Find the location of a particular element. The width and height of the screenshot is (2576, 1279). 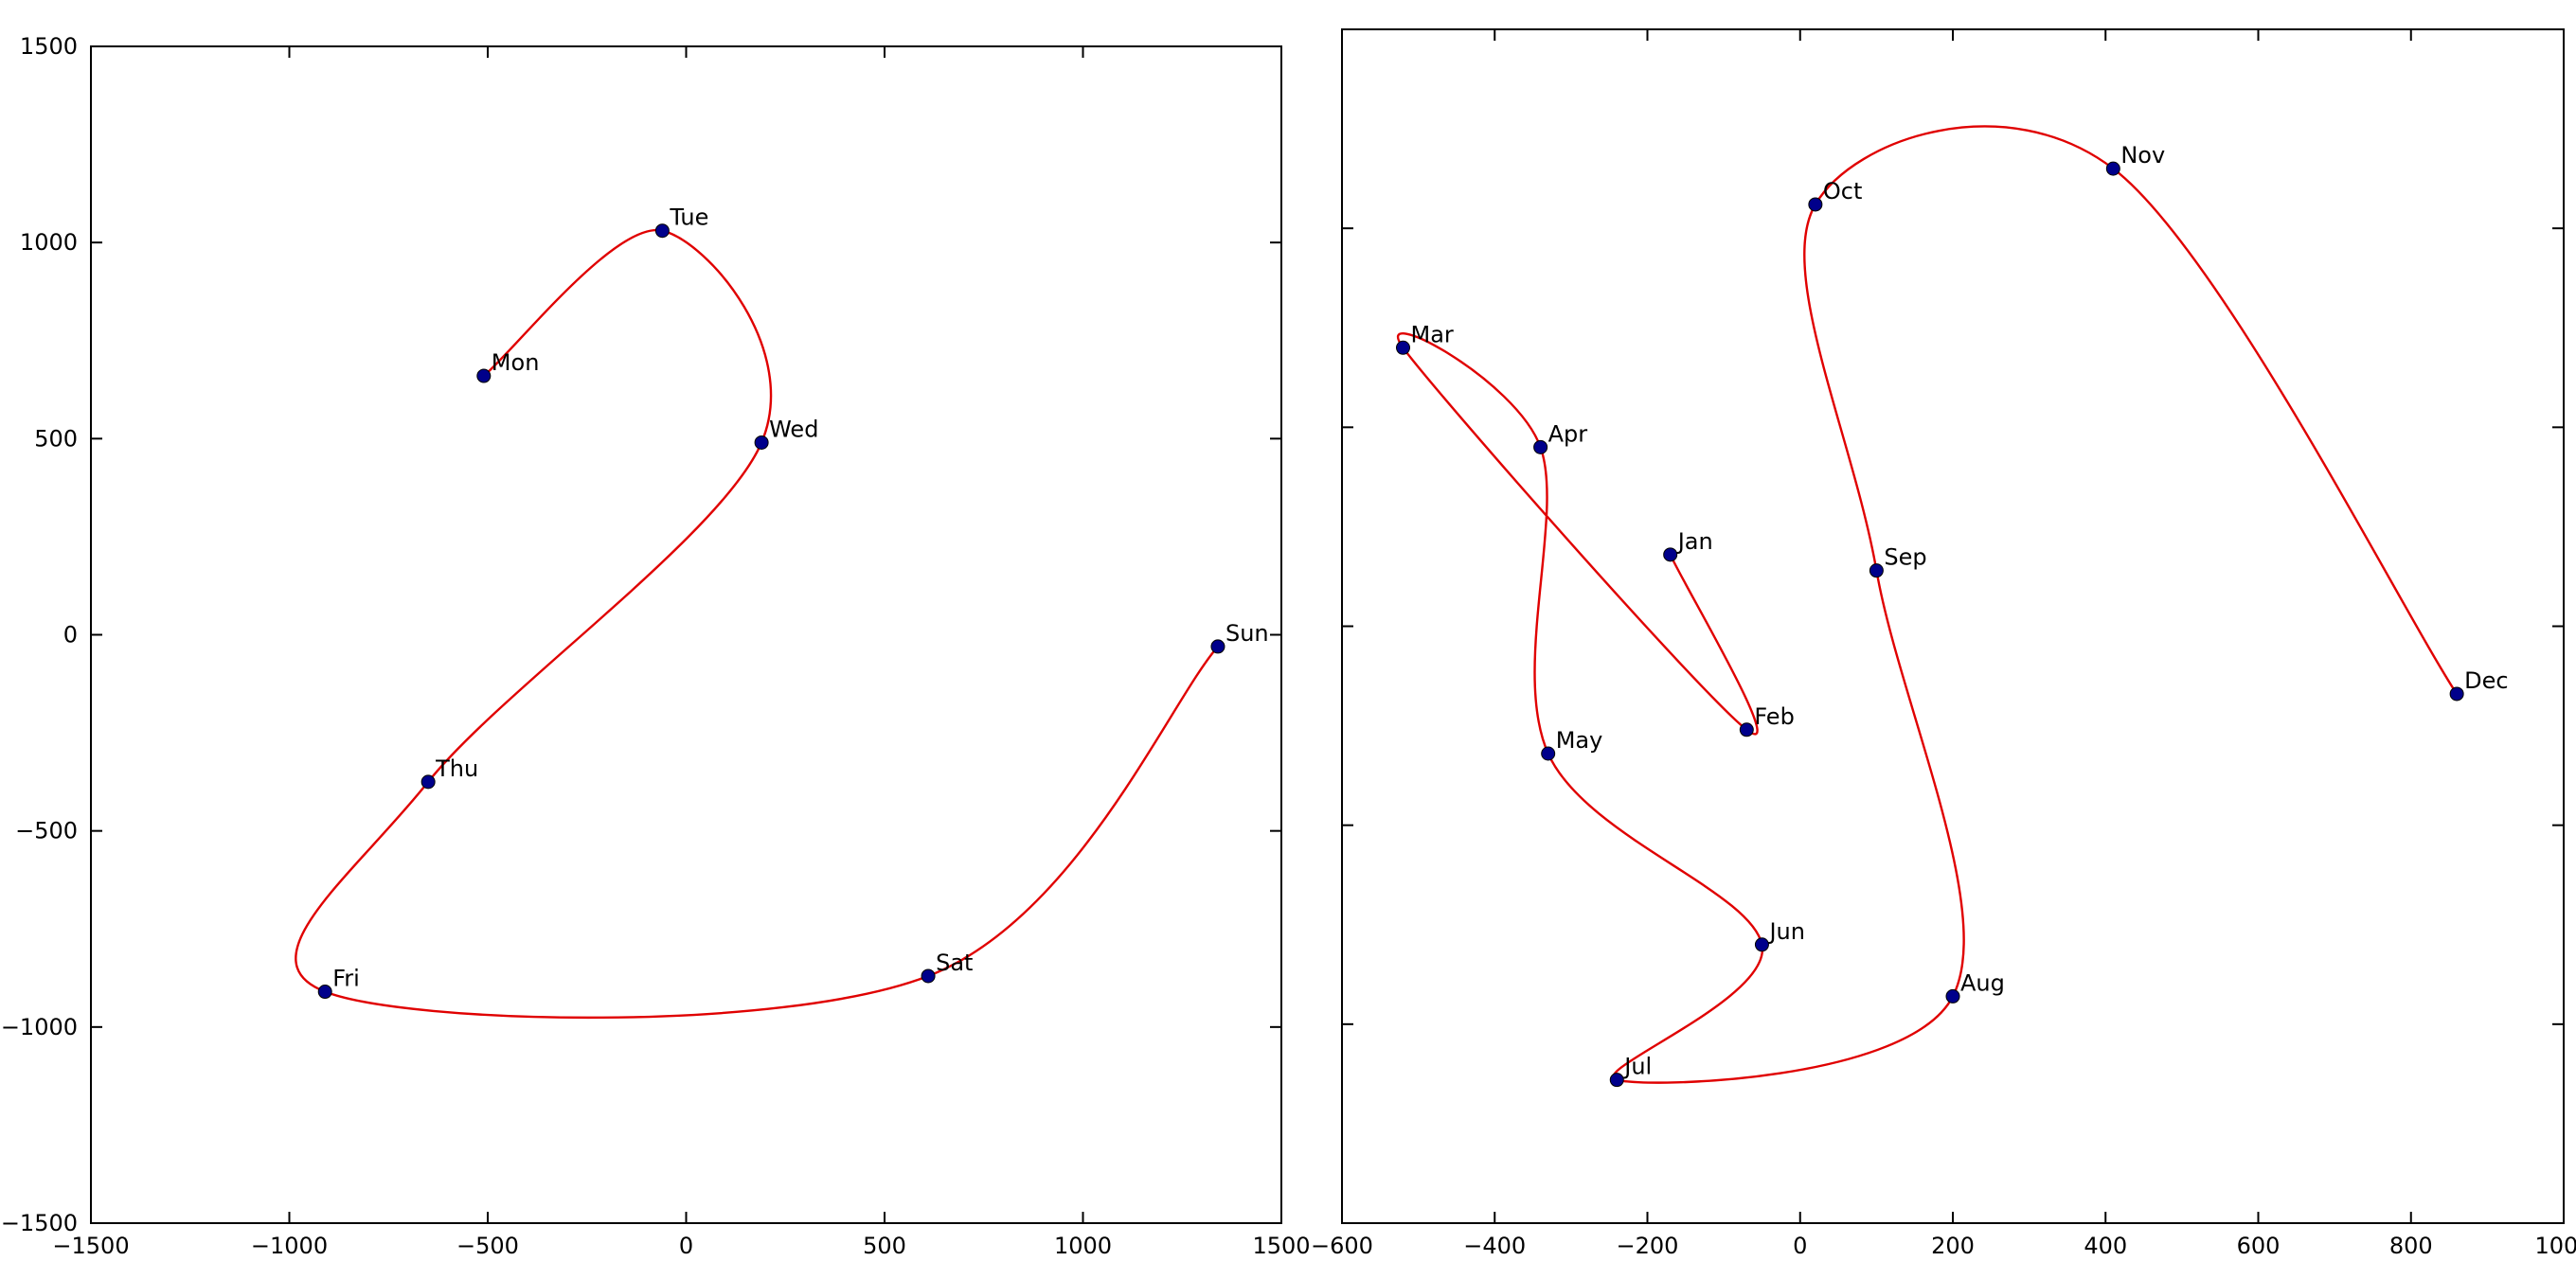

data-point-label: Sun is located at coordinates (1247, 633).